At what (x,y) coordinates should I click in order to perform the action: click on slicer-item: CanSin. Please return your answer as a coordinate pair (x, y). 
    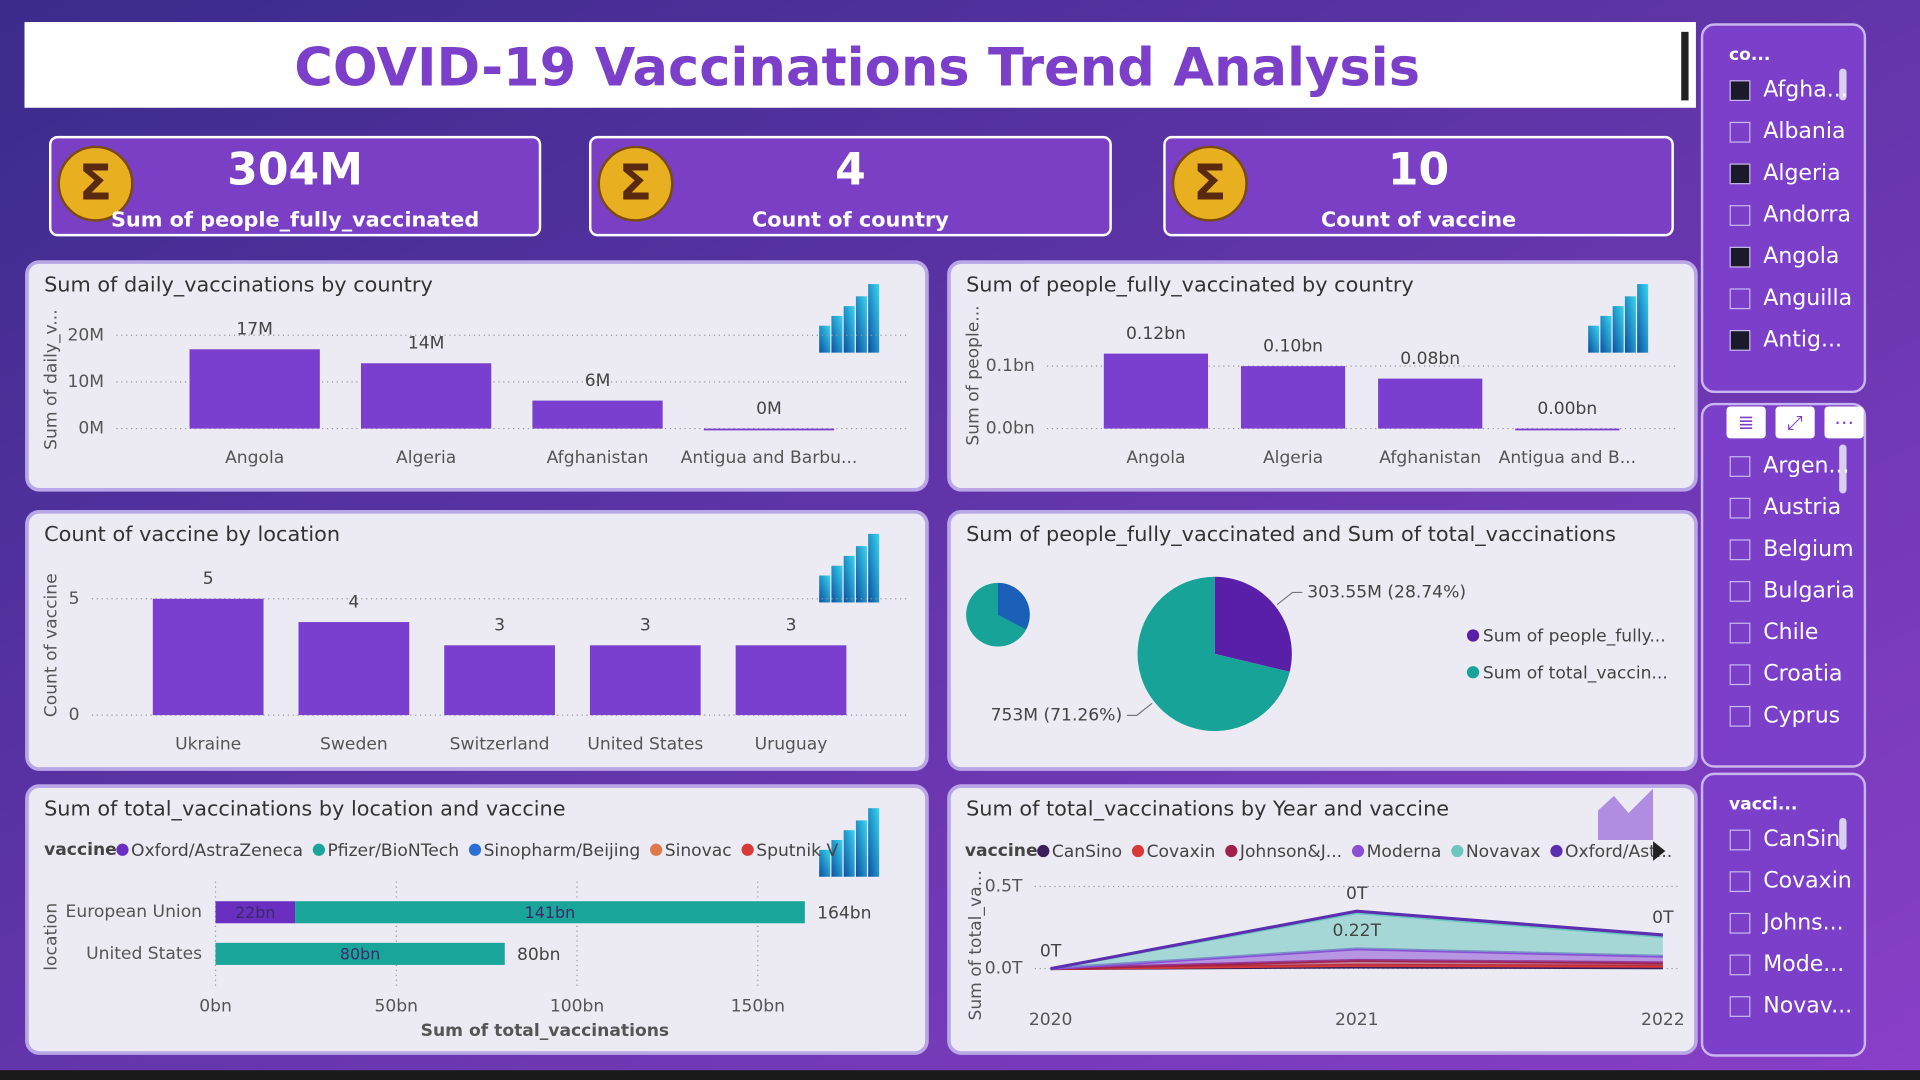
    Looking at the image, I should click on (1801, 839).